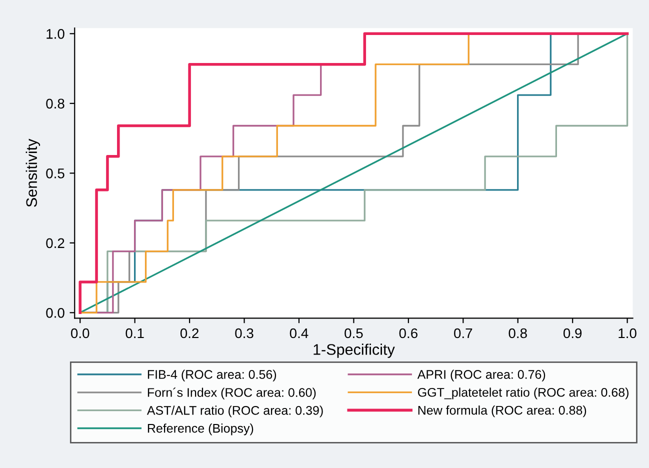  What do you see at coordinates (299, 333) in the screenshot?
I see `x-tick-label: 0.4` at bounding box center [299, 333].